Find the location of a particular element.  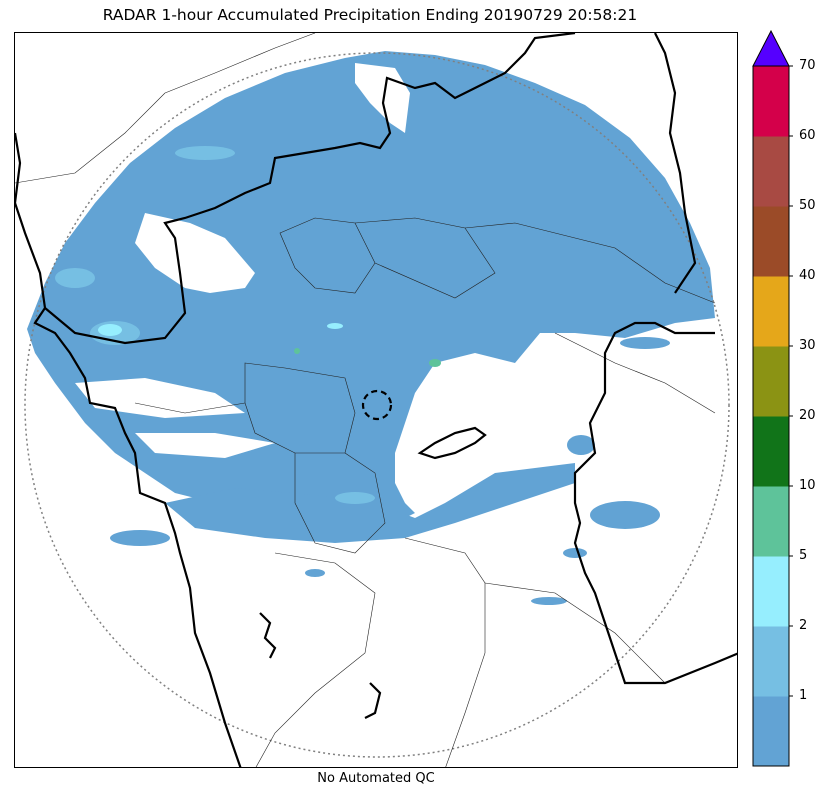

colorbar-tick-label: 50 is located at coordinates (807, 205).